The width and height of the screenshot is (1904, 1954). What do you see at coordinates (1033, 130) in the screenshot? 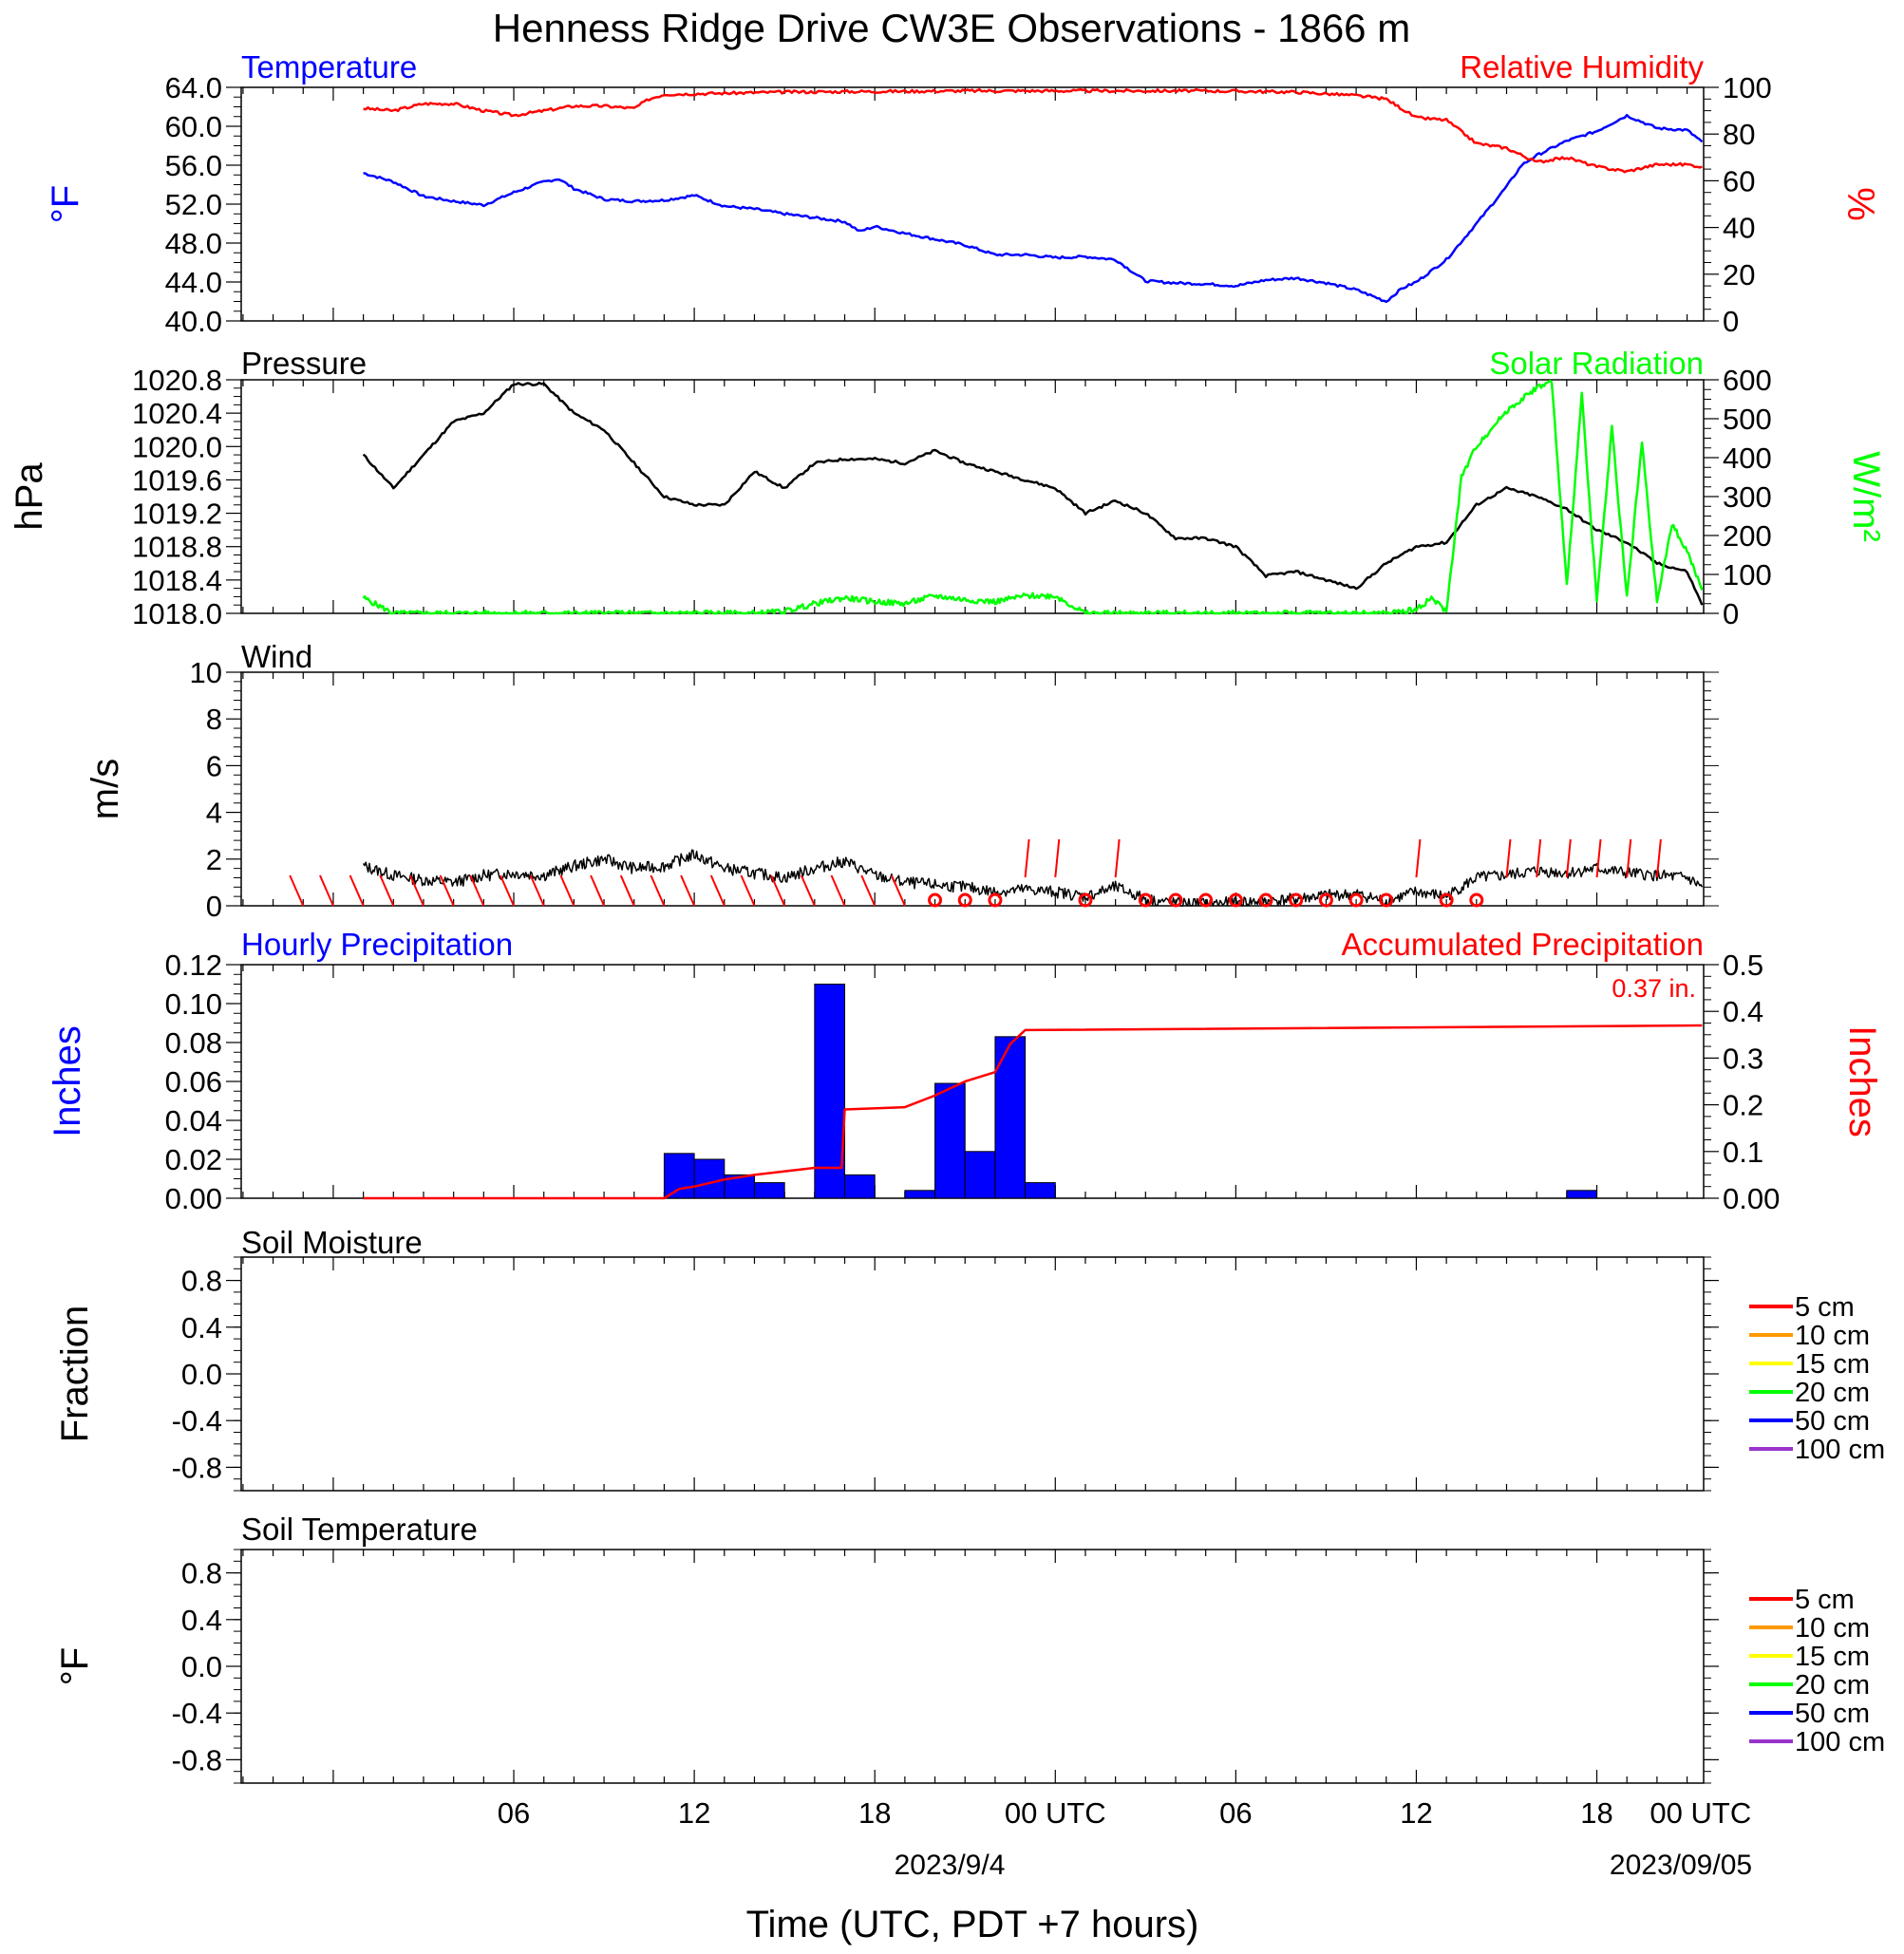
I see `humidity-line` at bounding box center [1033, 130].